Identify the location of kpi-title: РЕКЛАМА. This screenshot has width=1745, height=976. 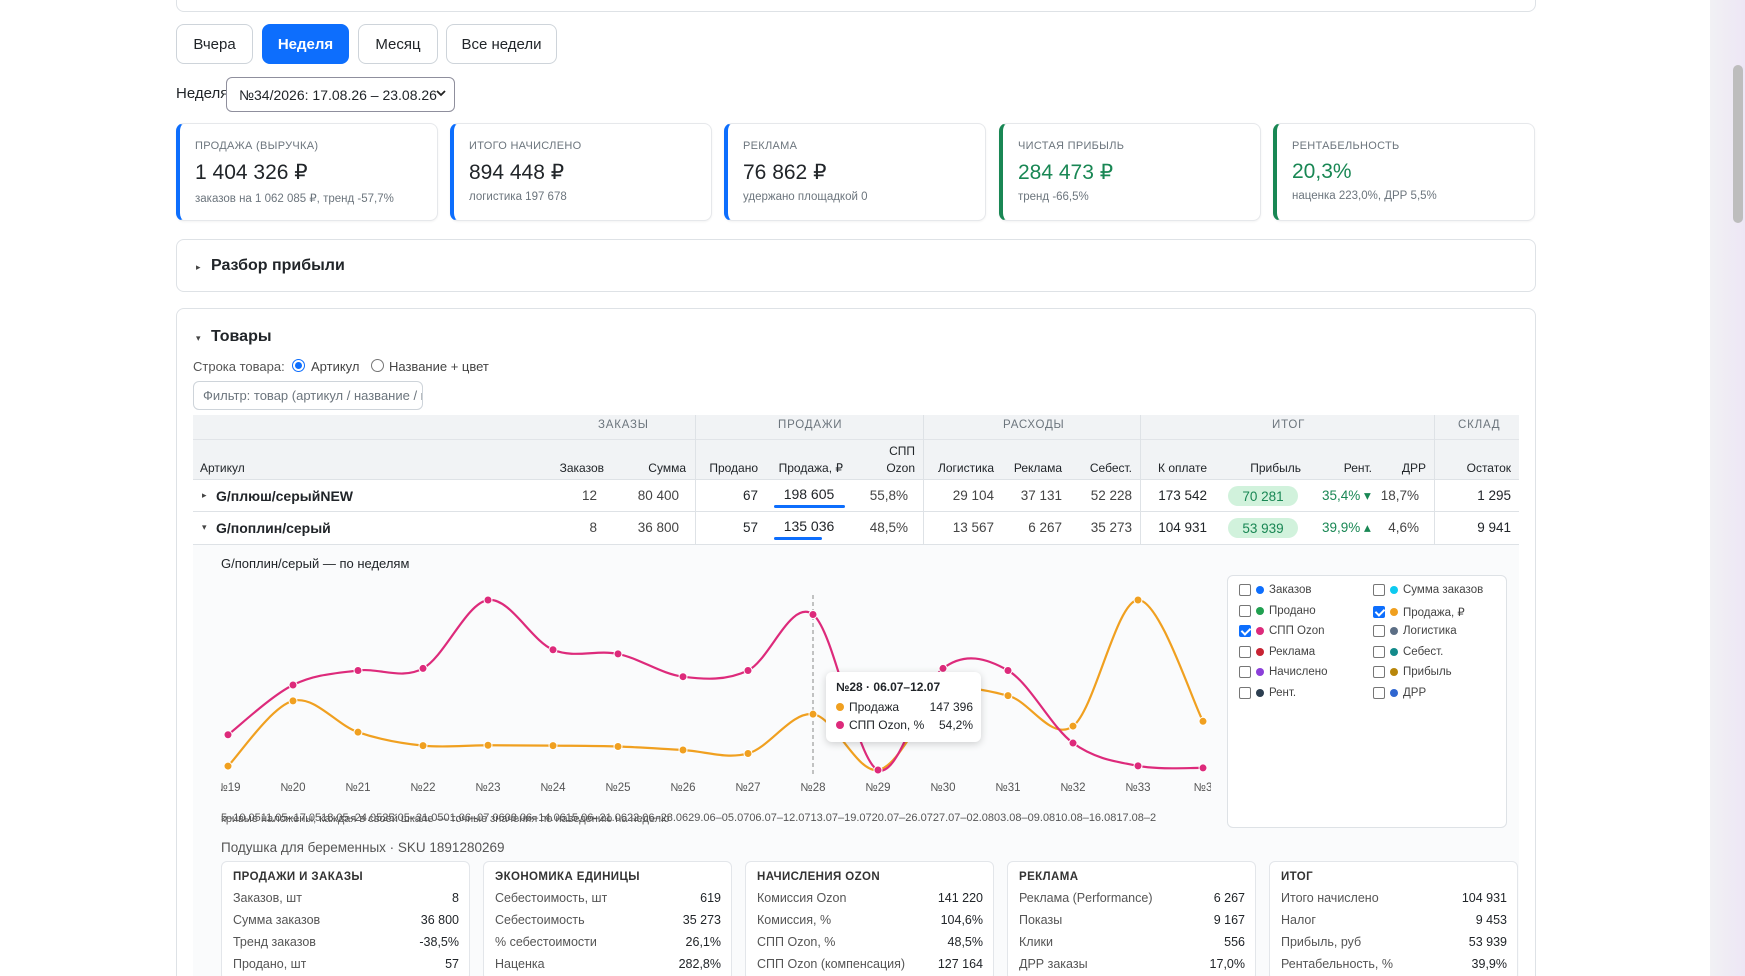
(770, 146).